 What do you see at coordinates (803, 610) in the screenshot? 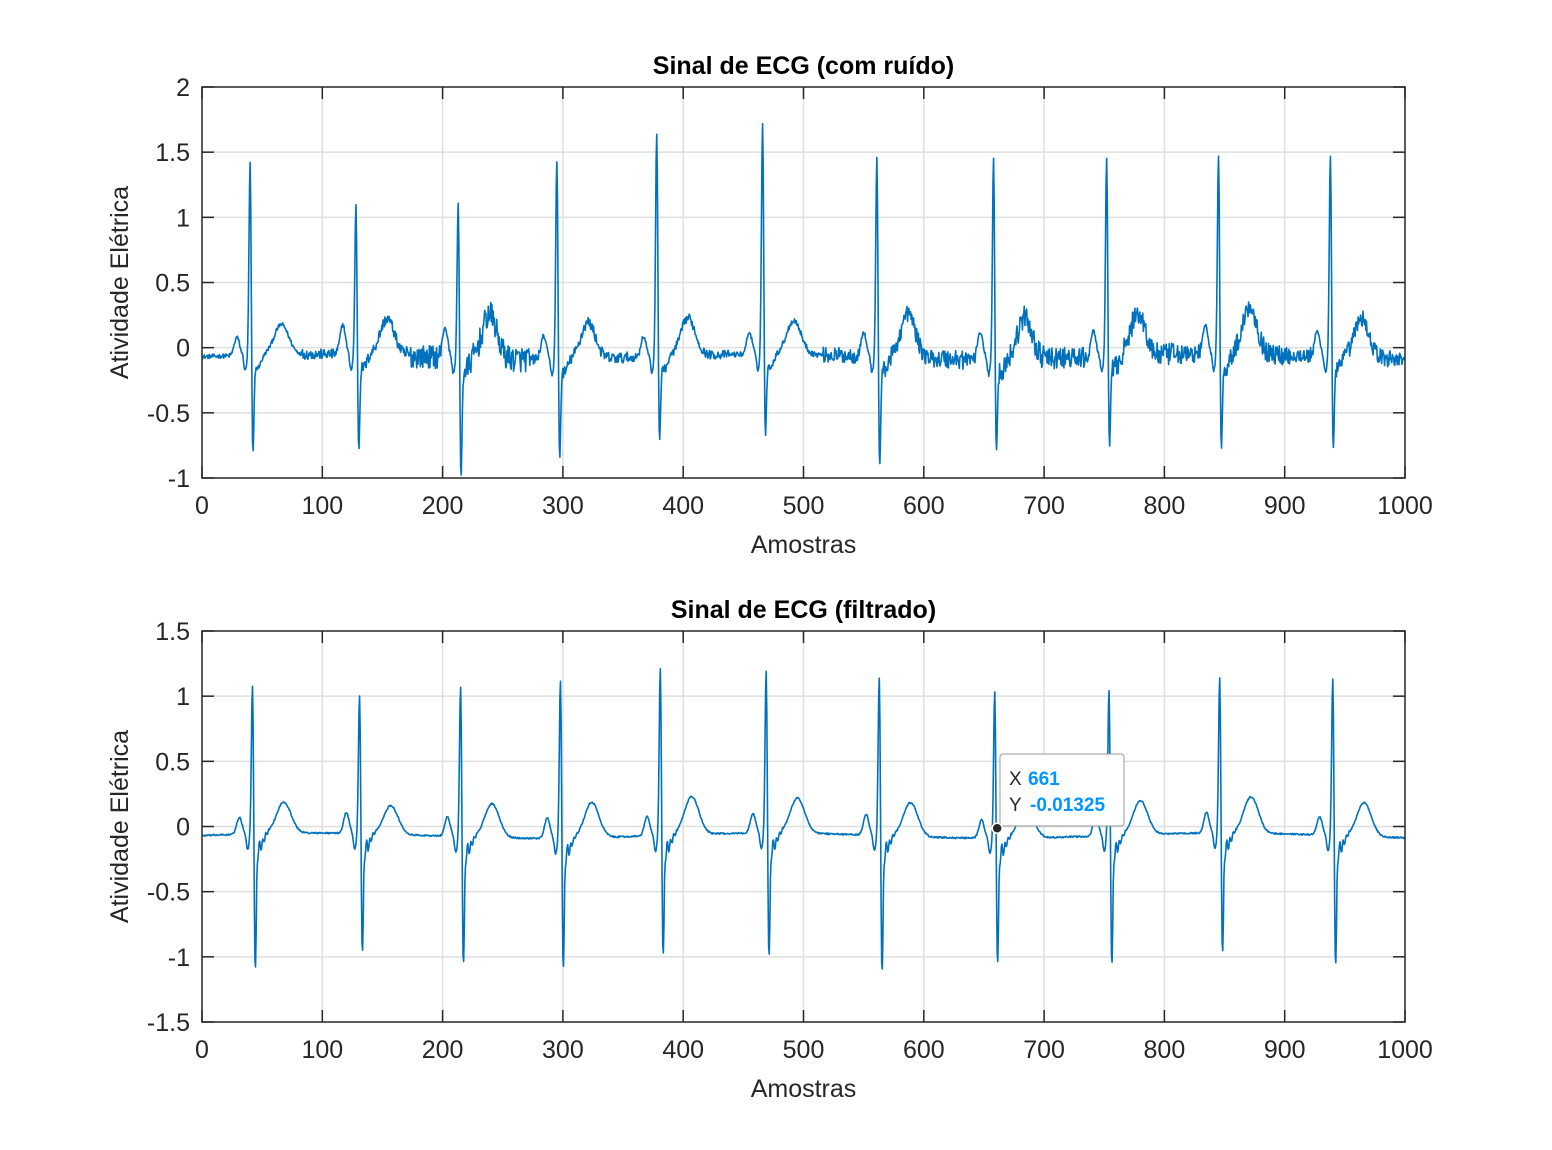
I see `chart-title: Sinal de ECG (filtrado)` at bounding box center [803, 610].